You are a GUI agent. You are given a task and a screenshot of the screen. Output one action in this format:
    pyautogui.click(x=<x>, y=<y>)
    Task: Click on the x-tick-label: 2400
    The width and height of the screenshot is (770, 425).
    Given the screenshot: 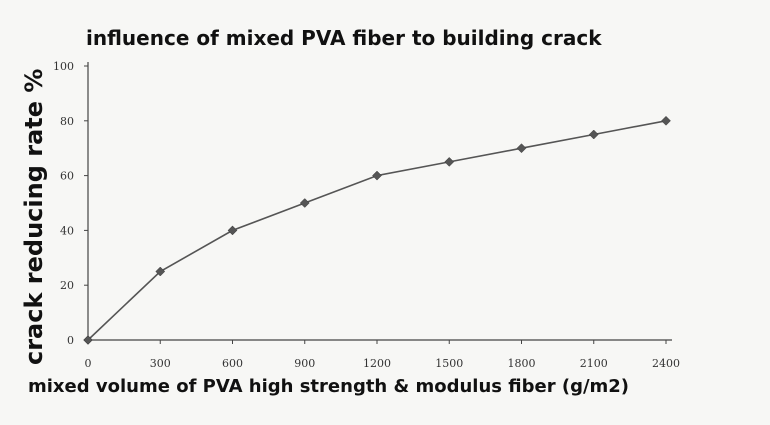 What is the action you would take?
    pyautogui.click(x=666, y=363)
    